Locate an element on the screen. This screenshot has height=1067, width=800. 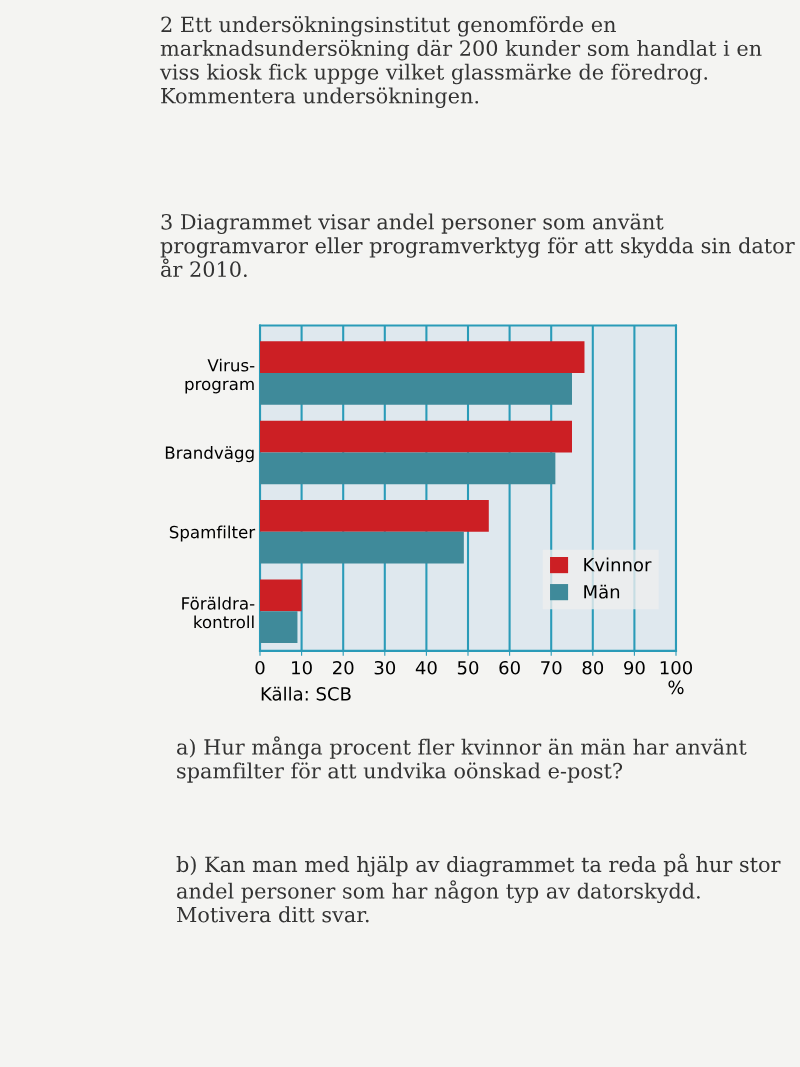
legend-label: Män is located at coordinates (602, 591).